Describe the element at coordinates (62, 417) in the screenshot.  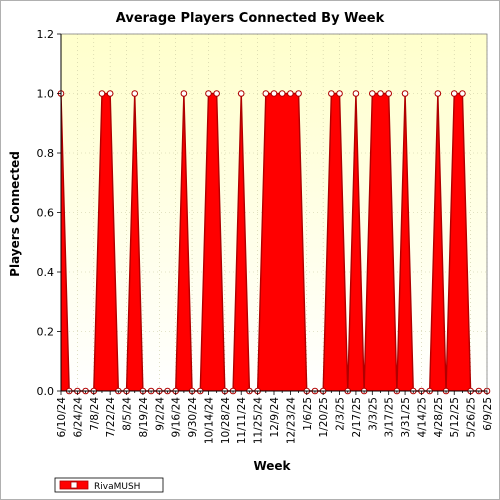
I see `x-tick-label: 6/10/24` at that location.